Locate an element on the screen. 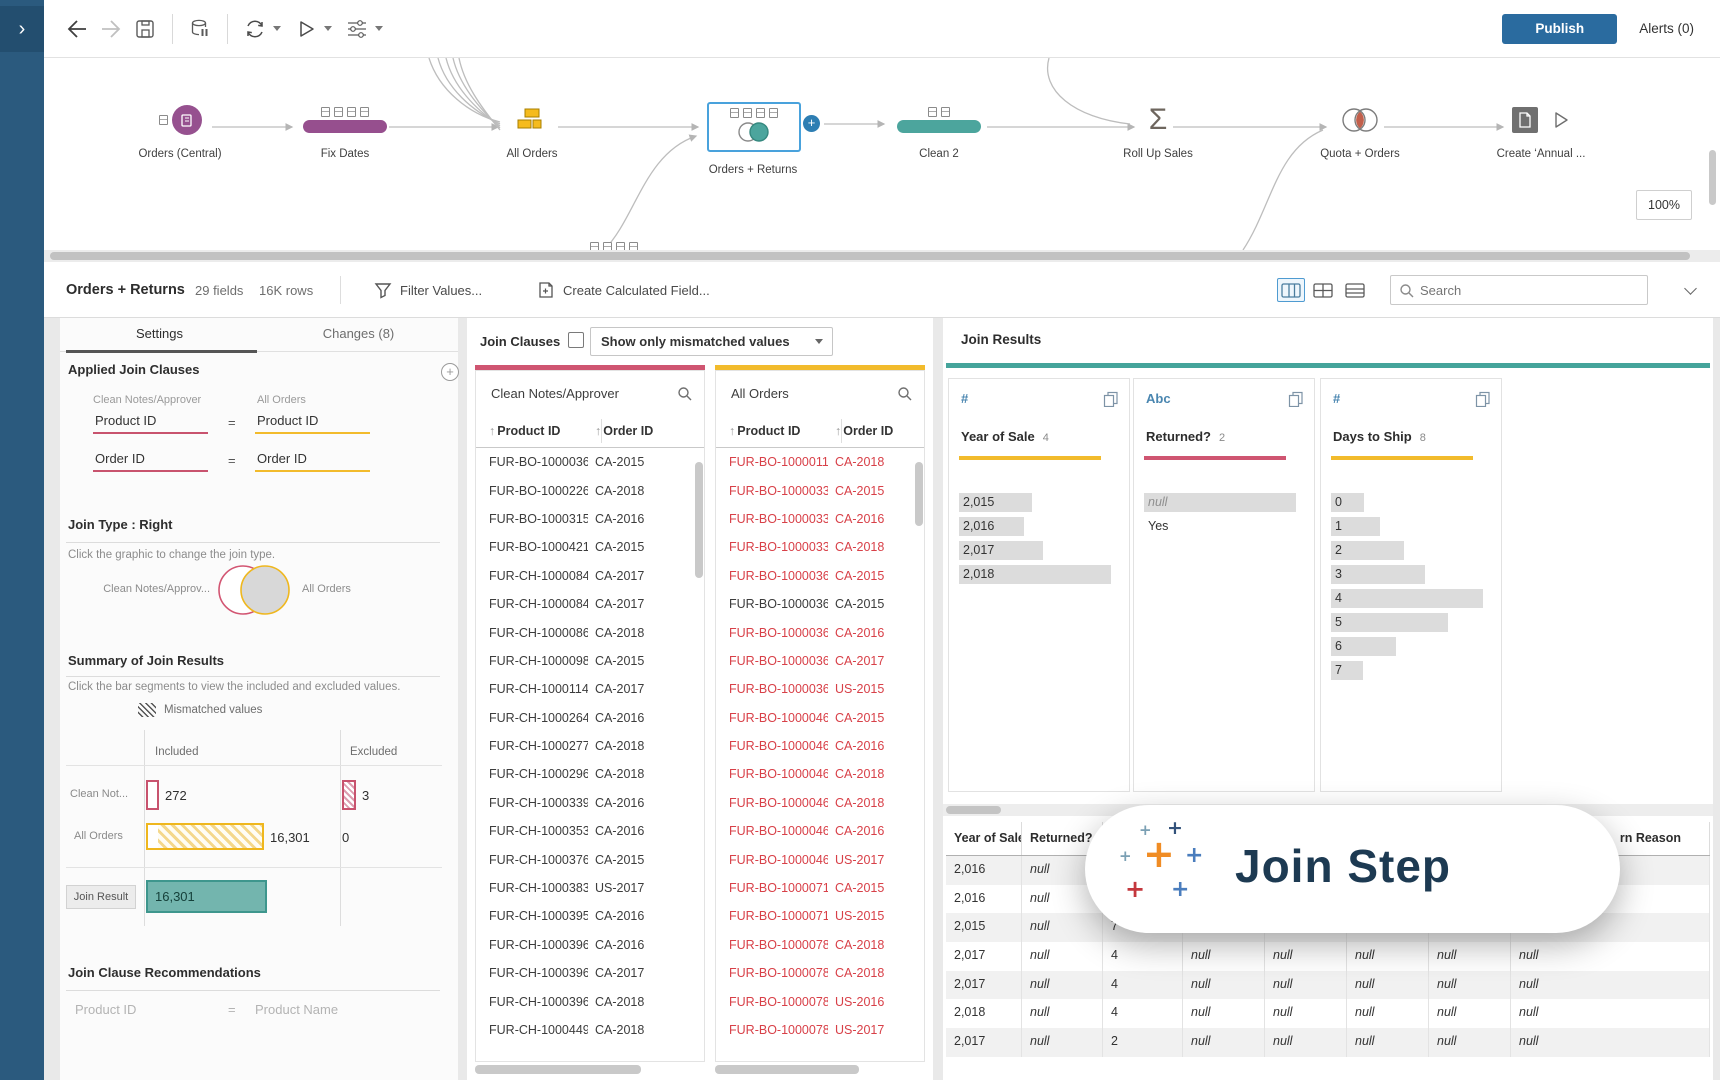 The height and width of the screenshot is (1080, 1720). join-table-row: FUR-BO-10000362 CA-2017 is located at coordinates (820, 661).